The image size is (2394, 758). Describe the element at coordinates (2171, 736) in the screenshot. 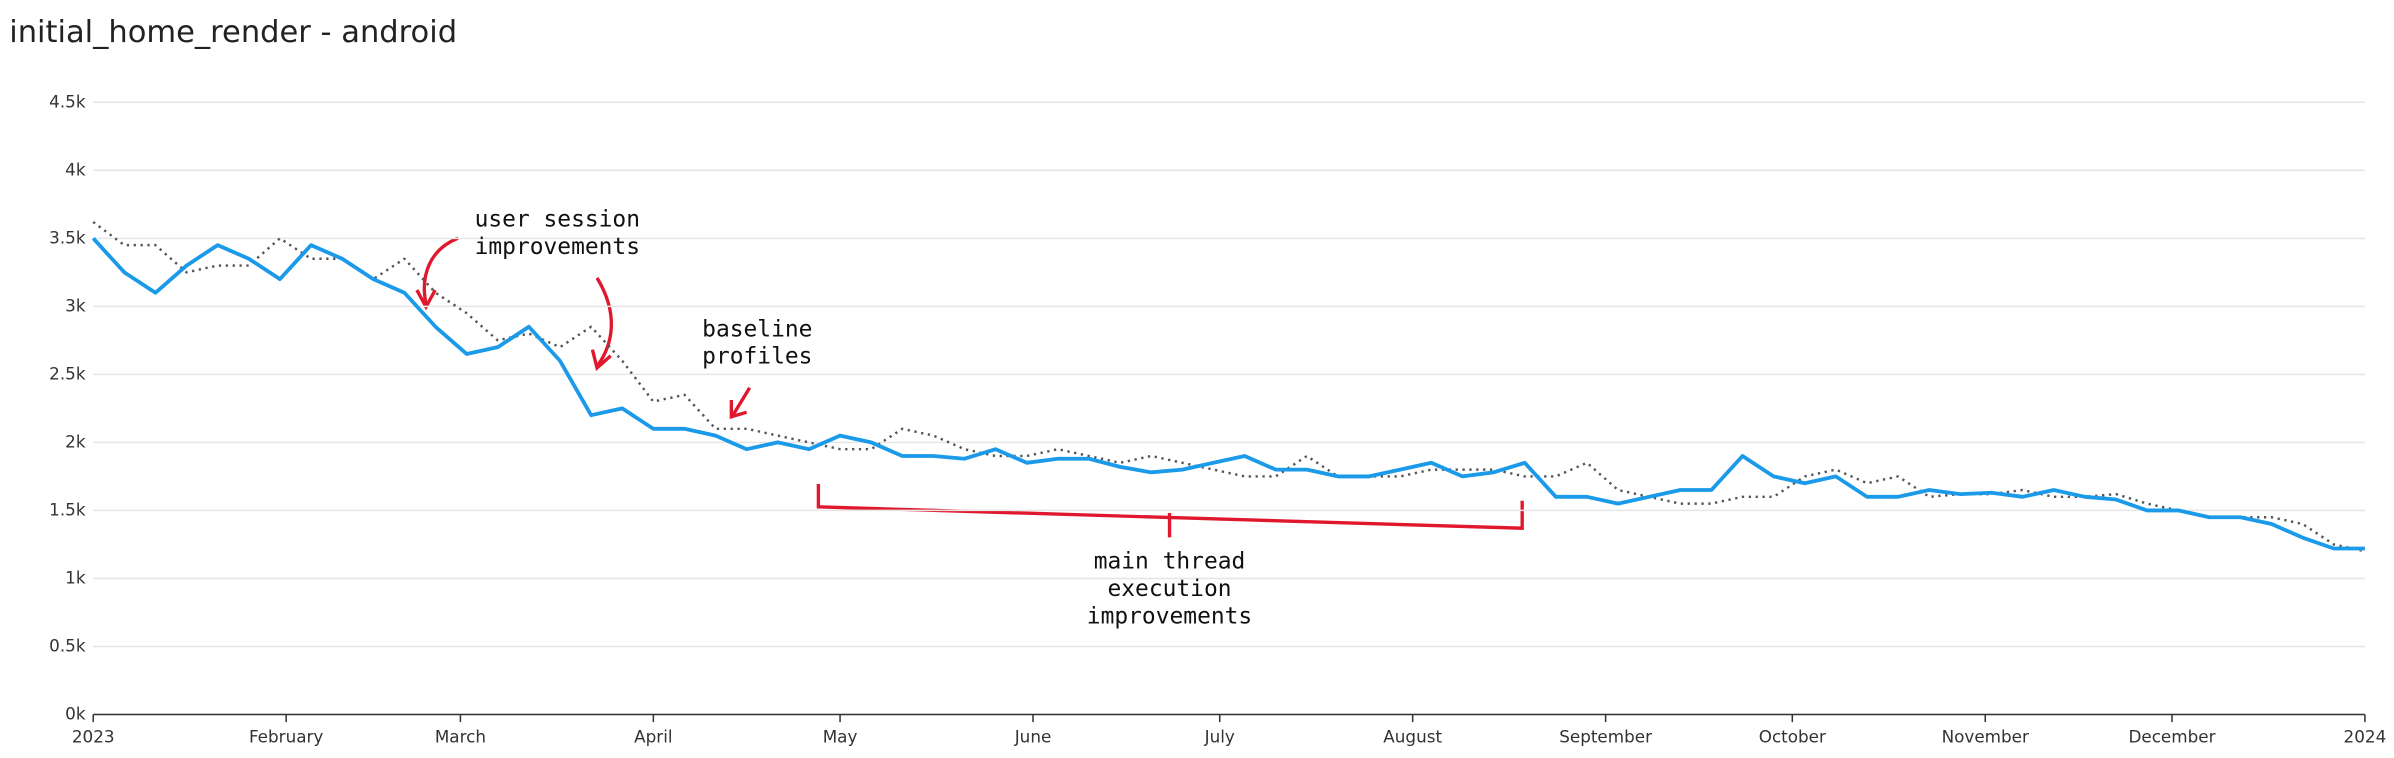

I see `x-tick-label: December` at that location.